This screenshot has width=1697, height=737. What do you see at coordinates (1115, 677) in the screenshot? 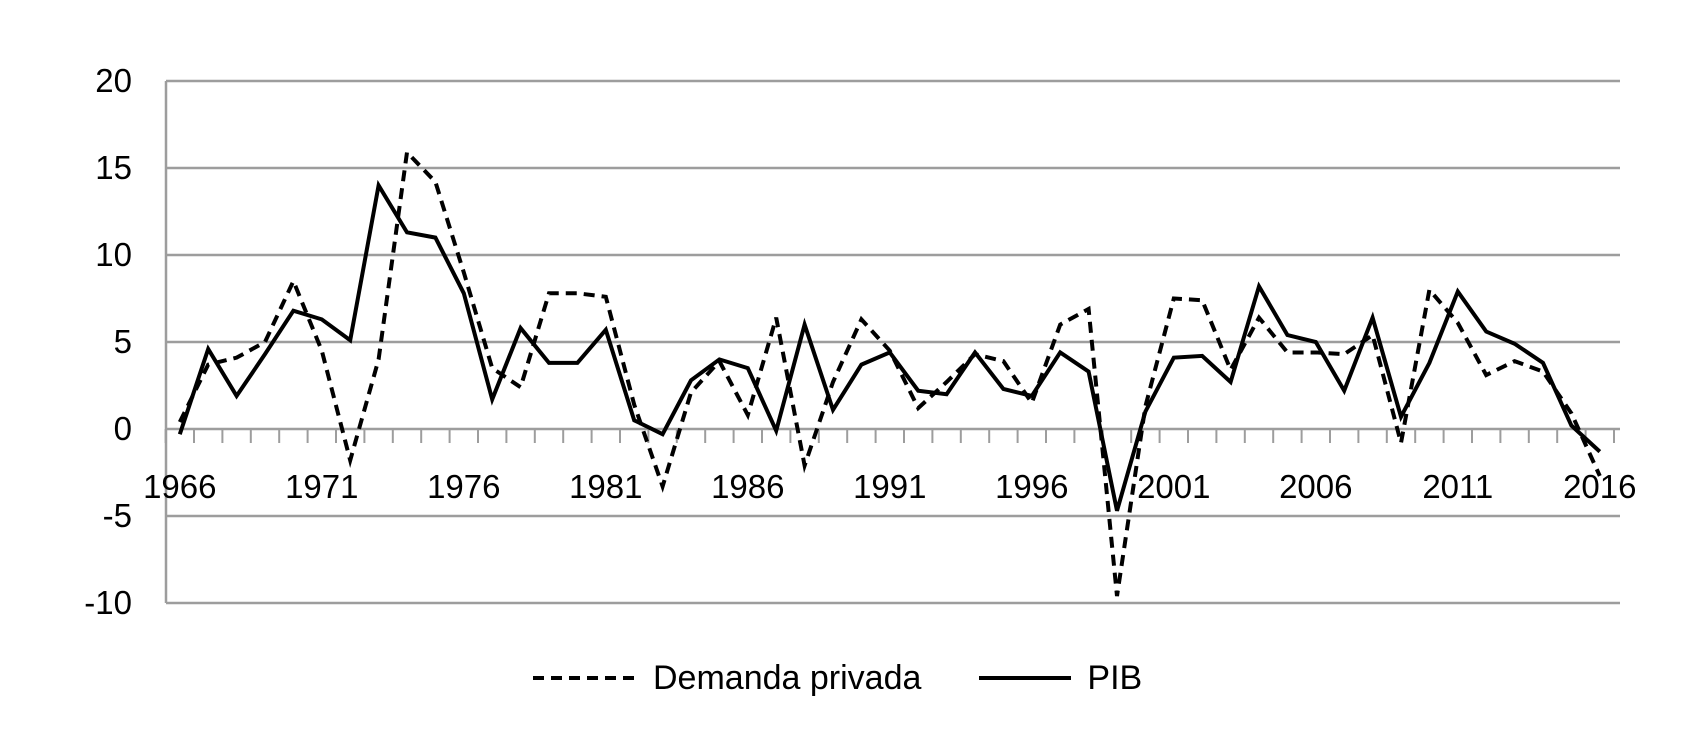
I see `legend-label-pib: PIB` at bounding box center [1115, 677].